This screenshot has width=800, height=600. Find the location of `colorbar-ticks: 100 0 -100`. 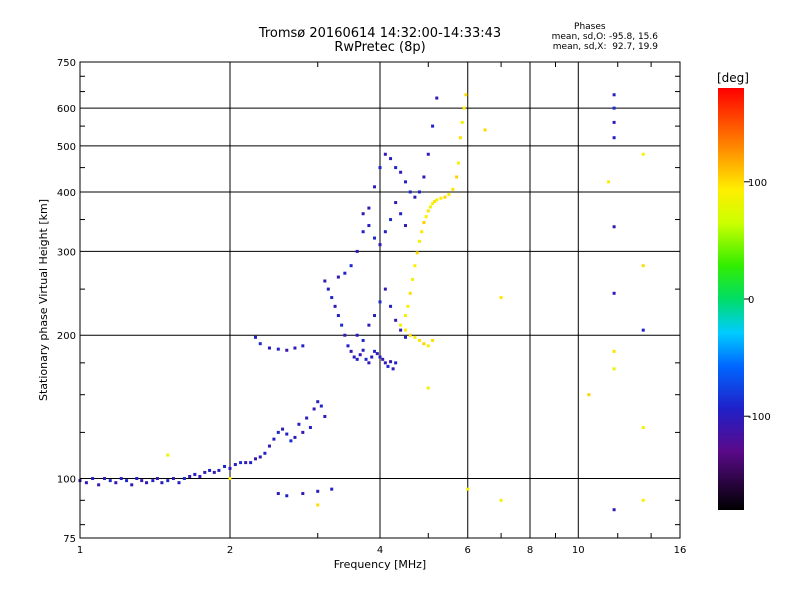

colorbar-ticks: 100 0 -100 is located at coordinates (757, 300).